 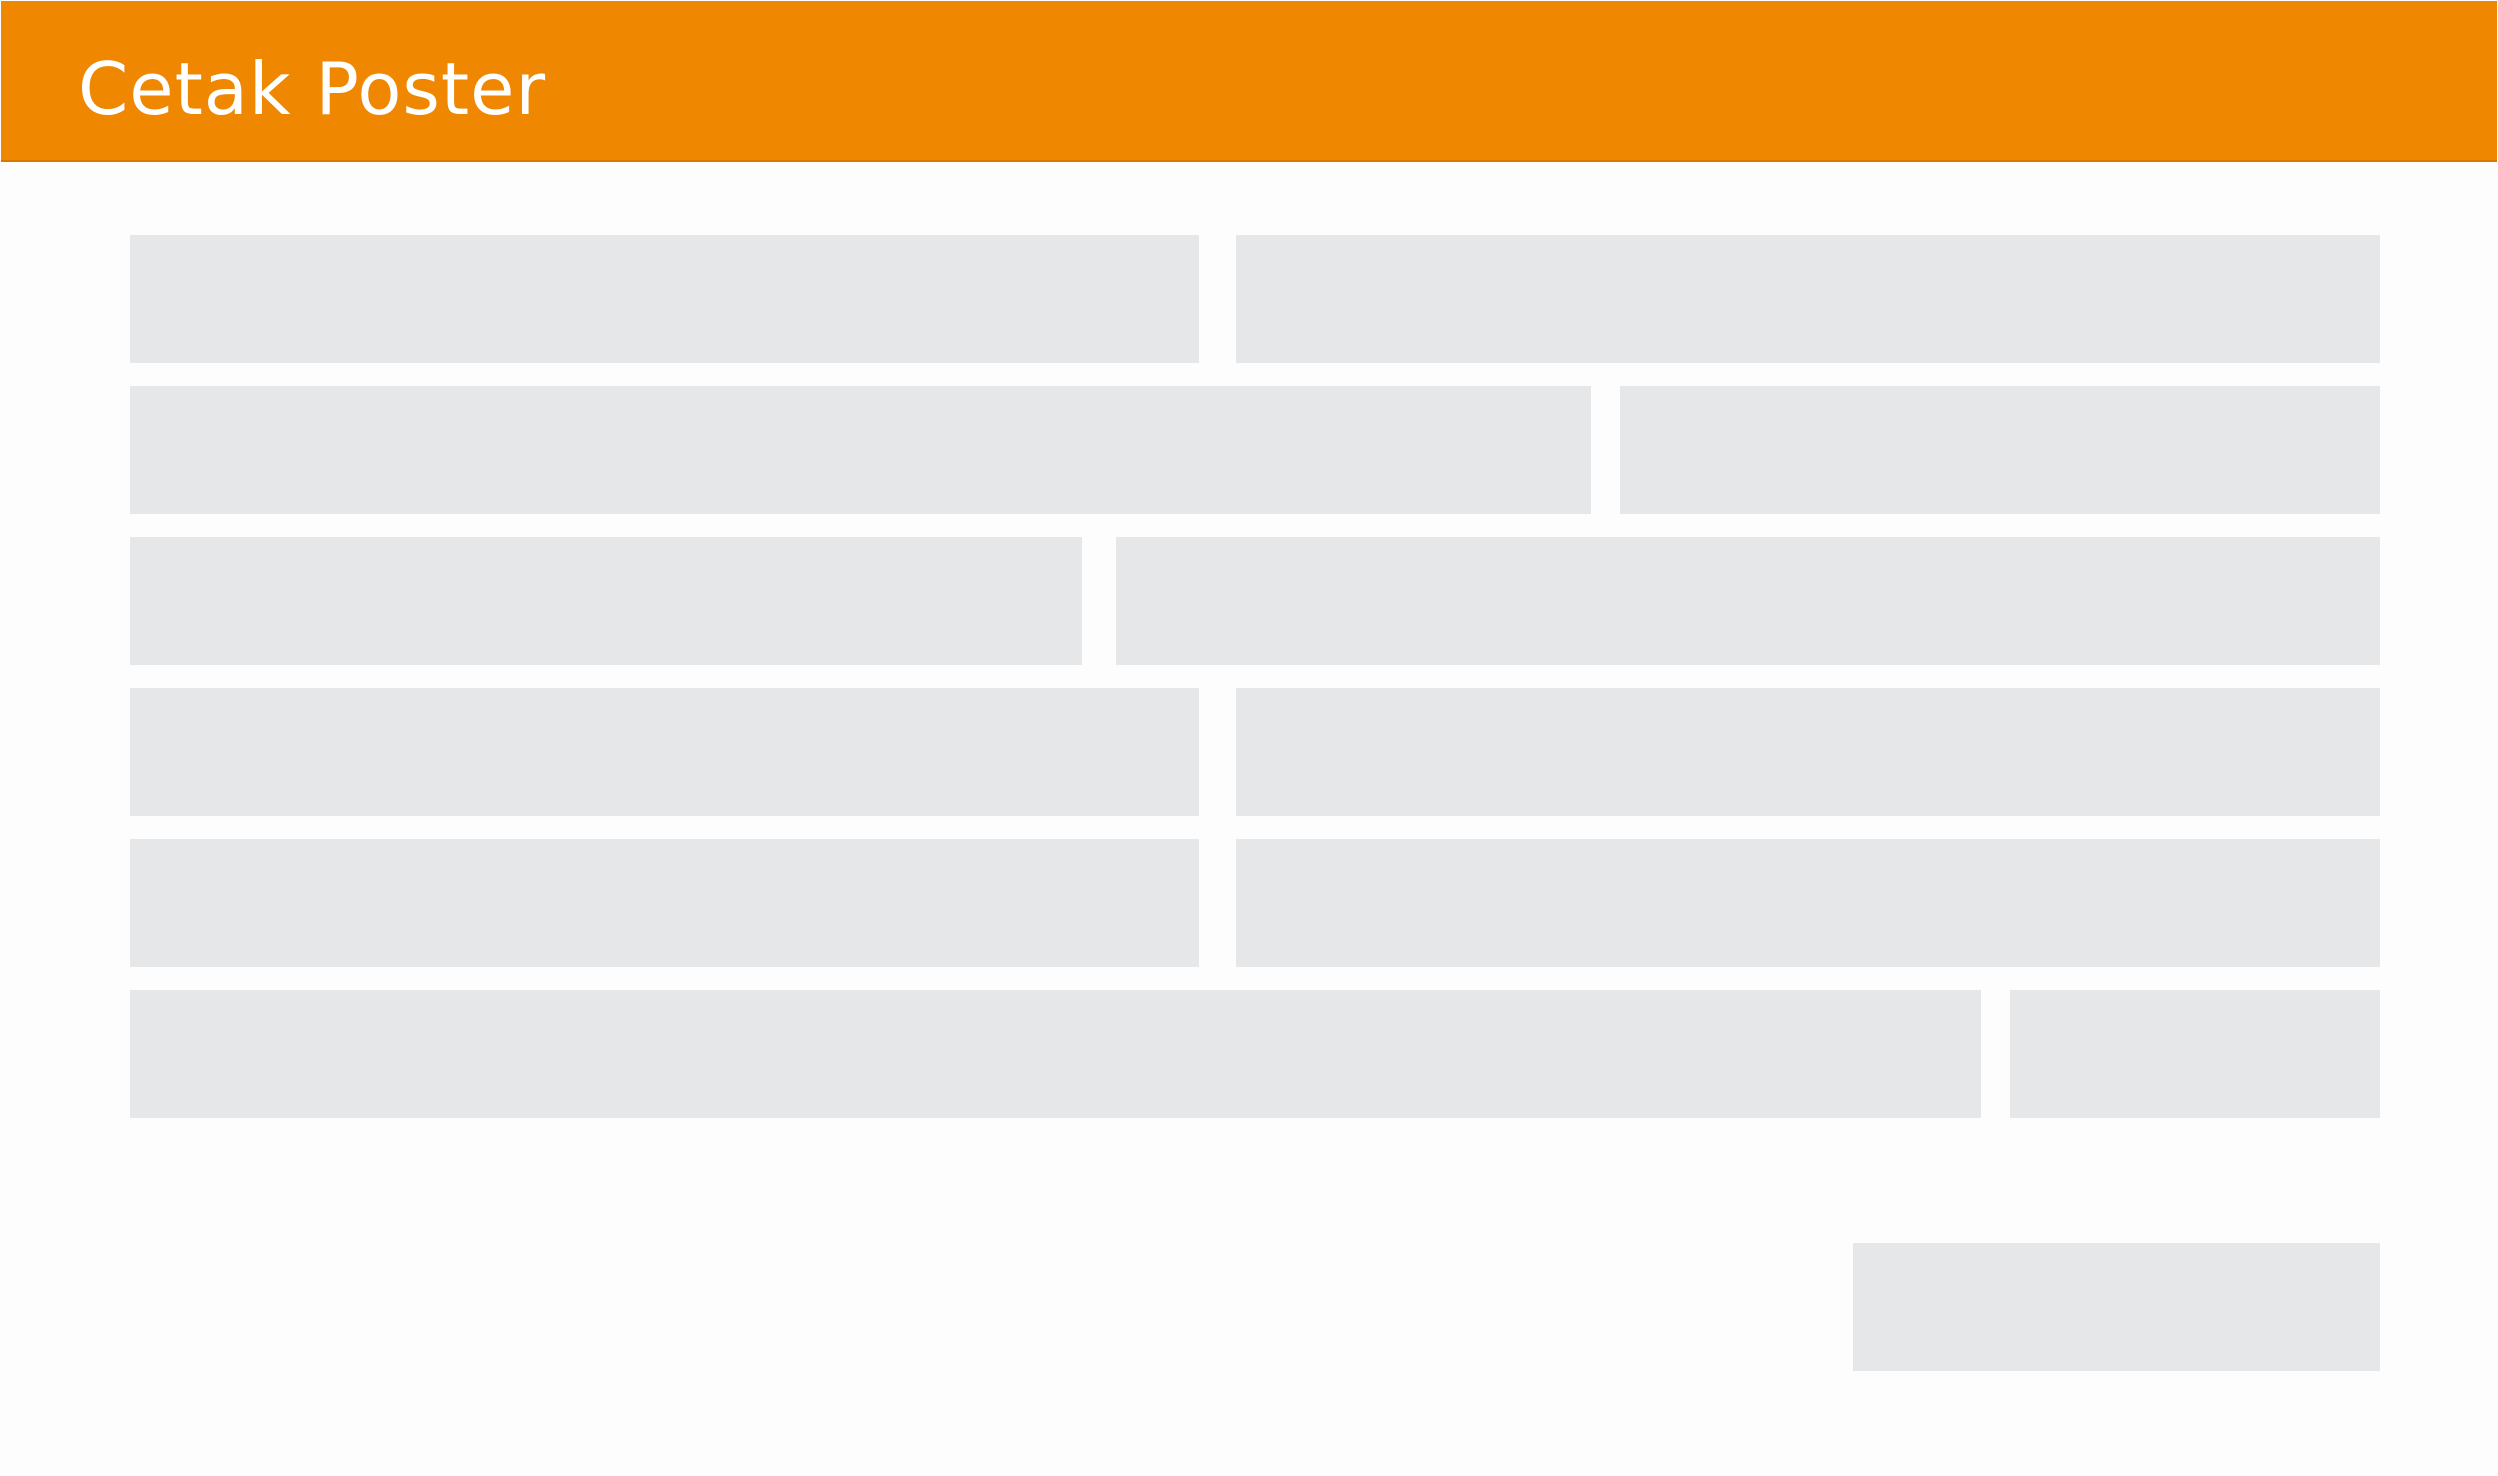 I want to click on submit-button-placeholder, so click(x=2116, y=1307).